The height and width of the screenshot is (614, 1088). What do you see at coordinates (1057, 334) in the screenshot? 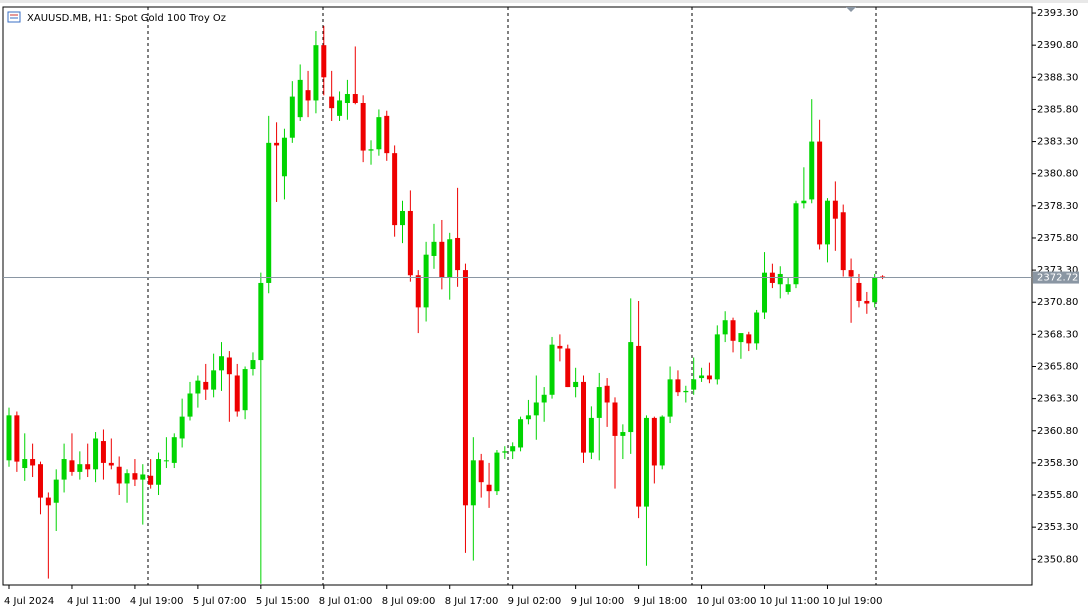
I see `y-tick-label: 2368.30` at bounding box center [1057, 334].